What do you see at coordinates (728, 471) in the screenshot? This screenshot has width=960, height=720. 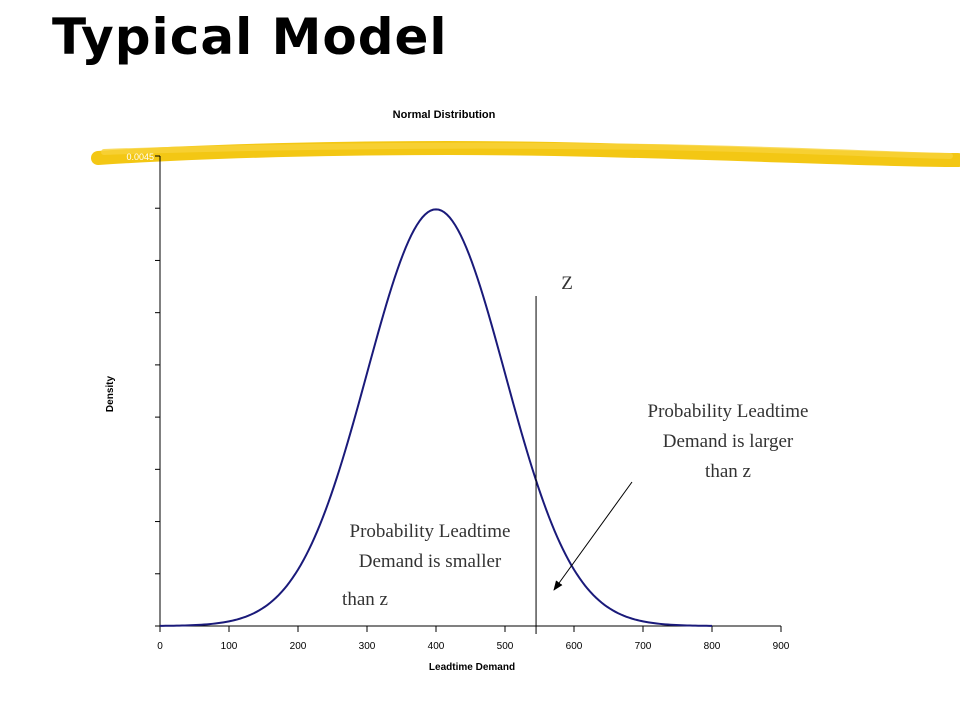 I see `larger-annotation-line3: than z` at bounding box center [728, 471].